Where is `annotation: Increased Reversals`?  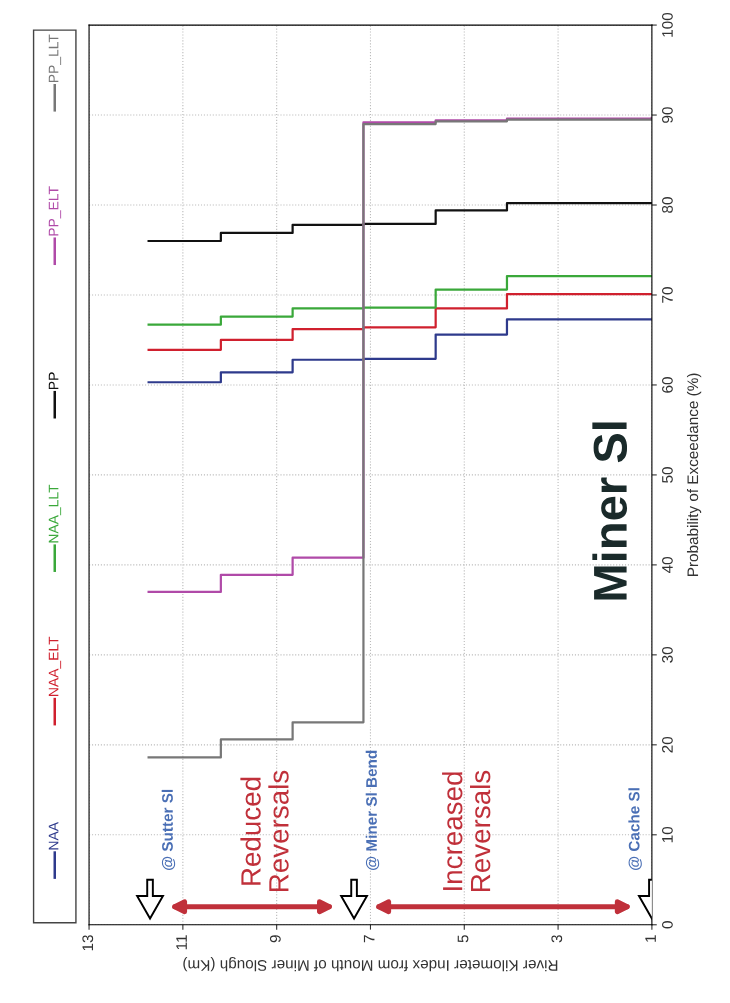 annotation: Increased Reversals is located at coordinates (466, 830).